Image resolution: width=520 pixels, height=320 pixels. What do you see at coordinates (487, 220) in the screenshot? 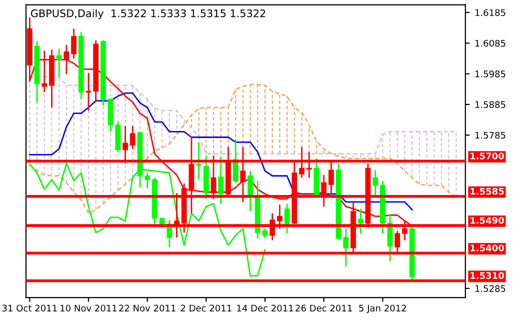
I see `ref-line-label: 1.5490` at bounding box center [487, 220].